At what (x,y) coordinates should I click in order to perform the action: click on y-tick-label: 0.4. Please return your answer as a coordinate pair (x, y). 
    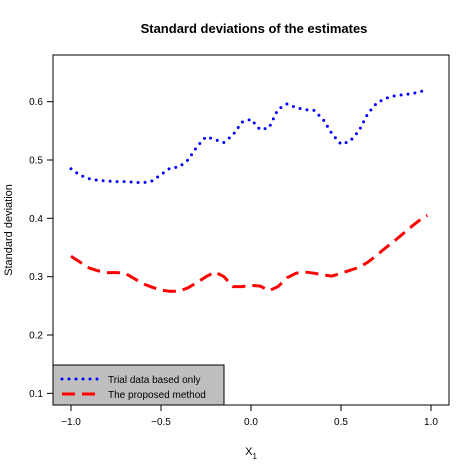
    Looking at the image, I should click on (36, 219).